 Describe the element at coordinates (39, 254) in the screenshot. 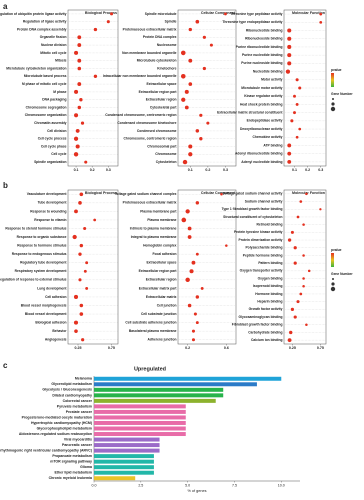

I see `y-tick-label: Response to endogenous stimulus` at that location.